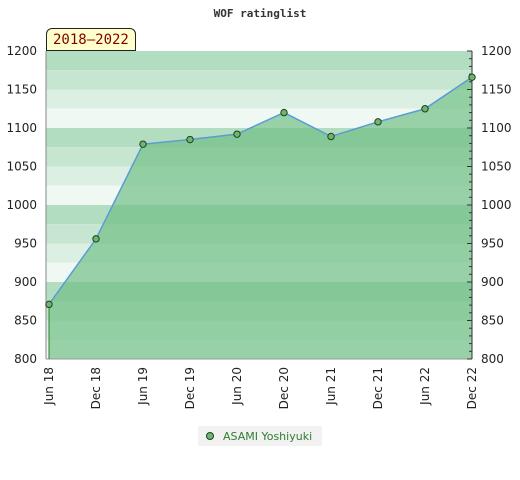  Describe the element at coordinates (25, 359) in the screenshot. I see `y-tick-label-left: 800` at that location.